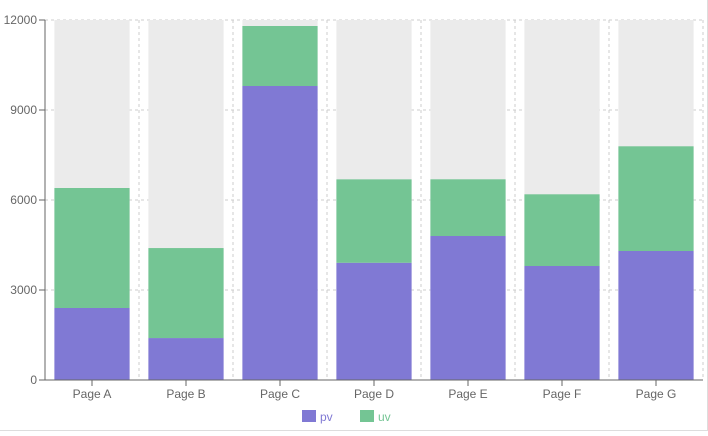  Describe the element at coordinates (21, 20) in the screenshot. I see `y-tick-label: 12000` at that location.